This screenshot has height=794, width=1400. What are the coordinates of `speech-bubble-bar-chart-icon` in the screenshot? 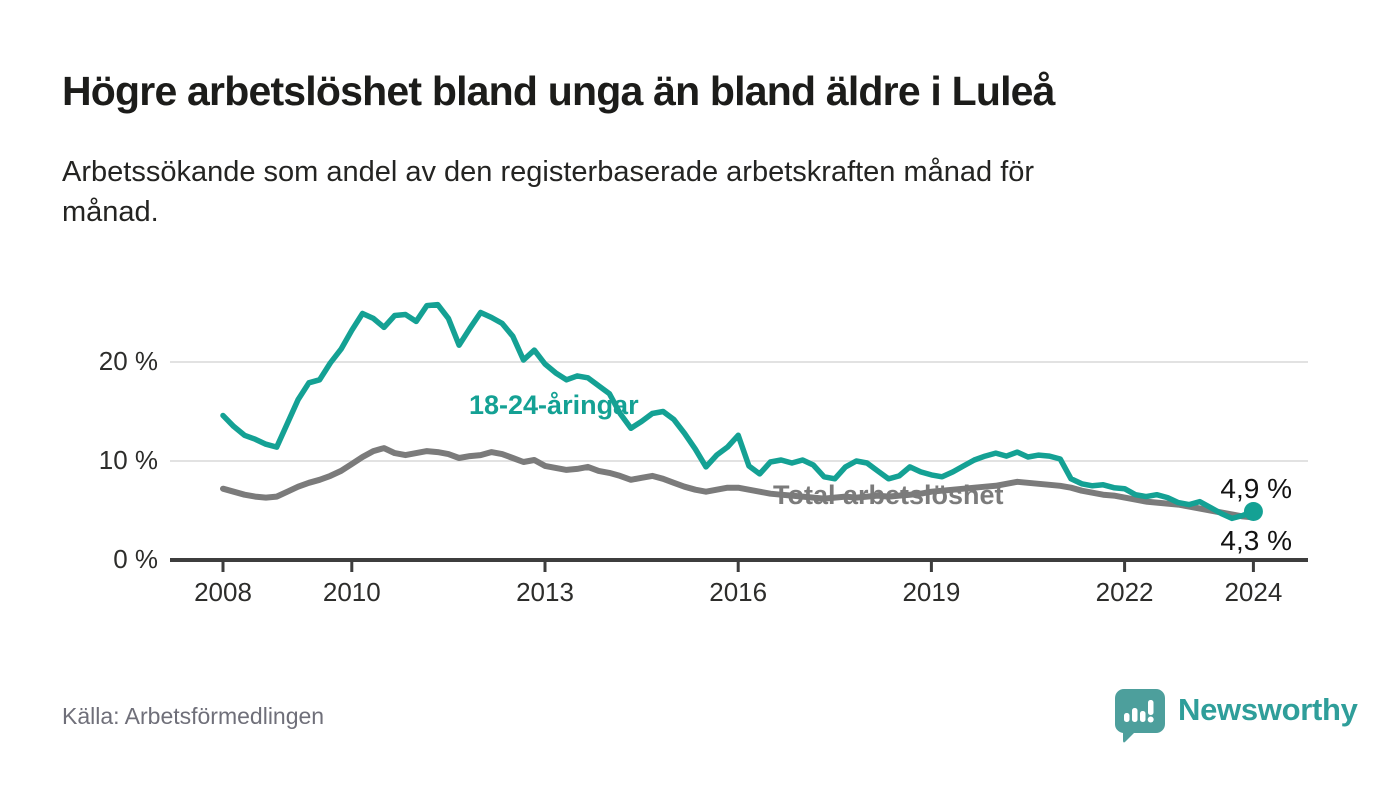 It's located at (1139, 716).